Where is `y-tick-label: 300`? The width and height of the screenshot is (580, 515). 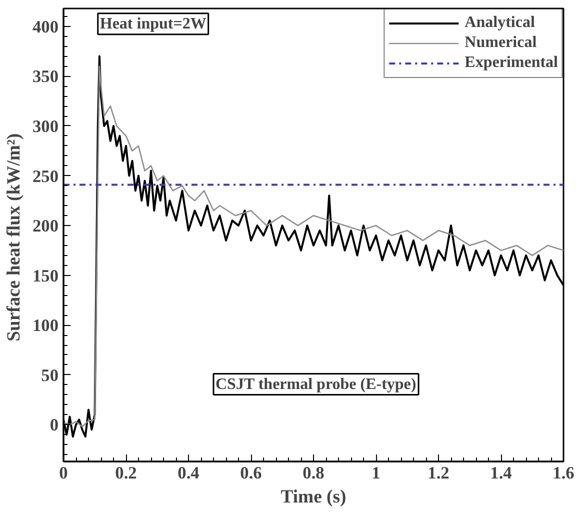
y-tick-label: 300 is located at coordinates (45, 126).